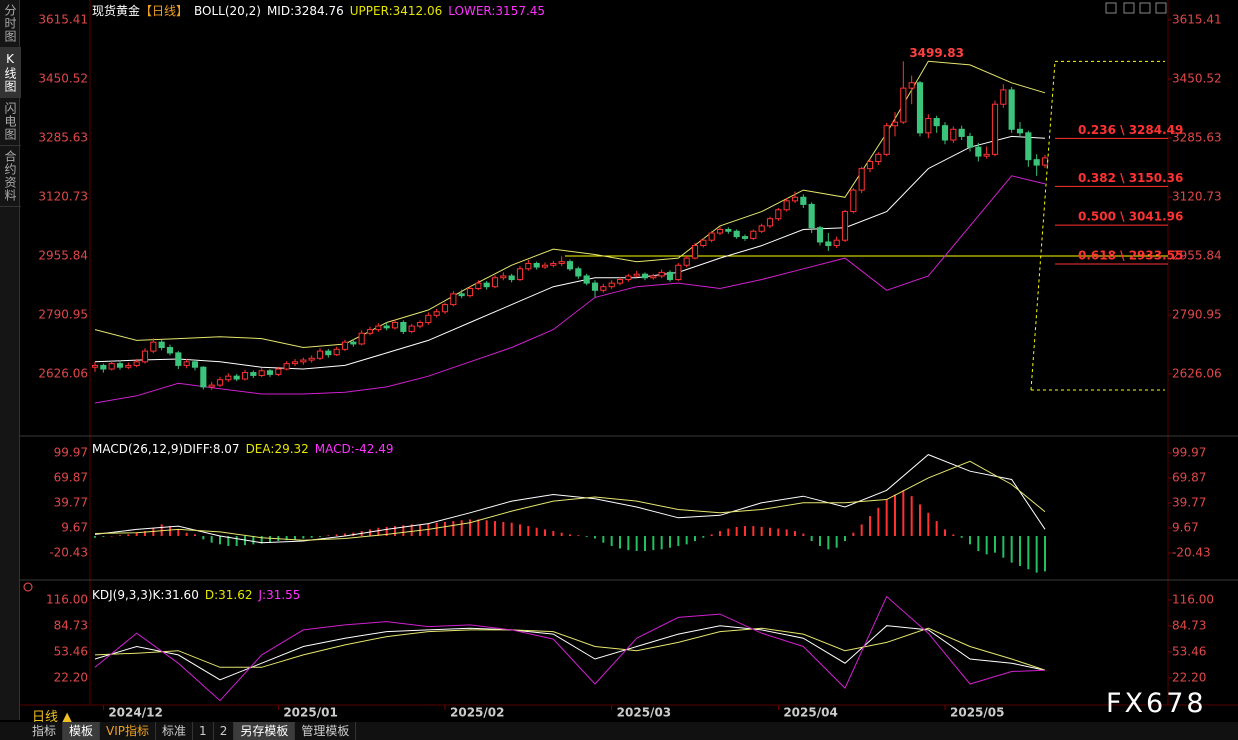  What do you see at coordinates (226, 449) in the screenshot?
I see `indicator-value: 8.07` at bounding box center [226, 449].